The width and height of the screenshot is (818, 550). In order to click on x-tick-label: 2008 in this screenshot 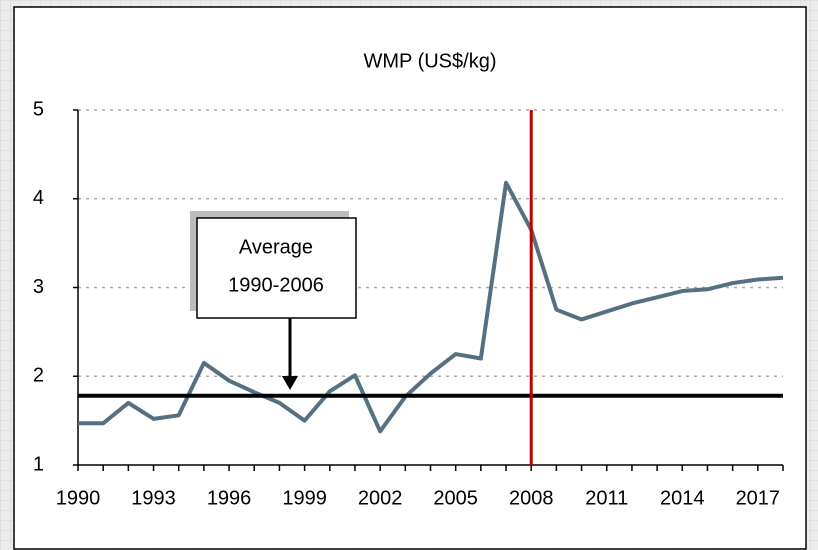, I will do `click(531, 498)`.